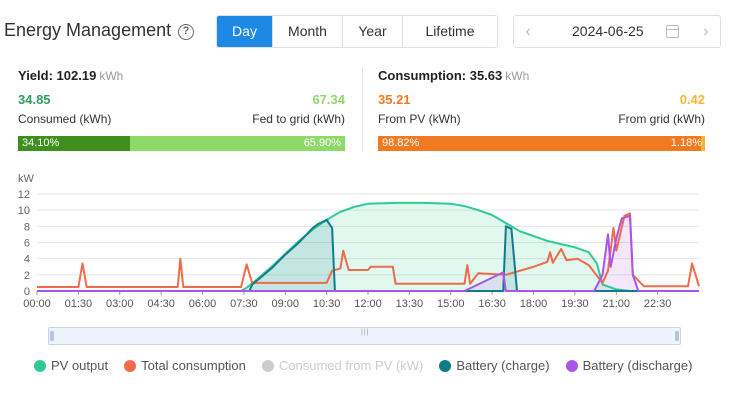 This screenshot has height=401, width=736. I want to click on fed-to-grid-value: 67.34, so click(328, 99).